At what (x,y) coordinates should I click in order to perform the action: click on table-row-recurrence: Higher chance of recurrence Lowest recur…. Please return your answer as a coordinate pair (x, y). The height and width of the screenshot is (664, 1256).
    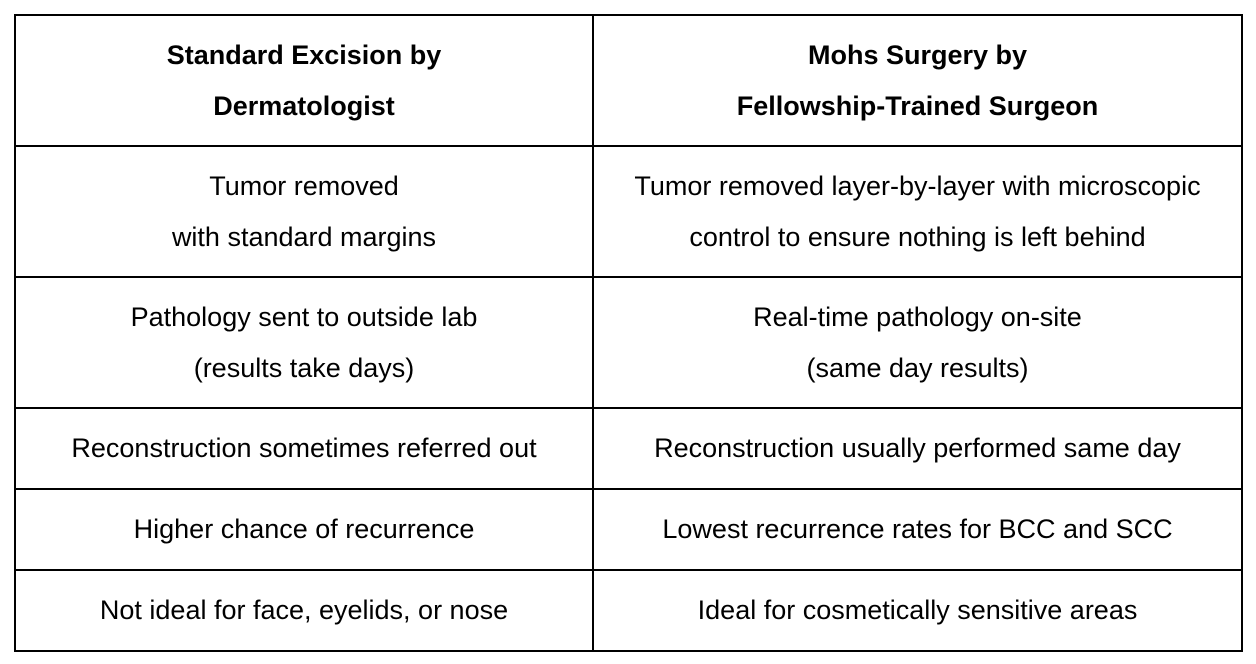
    Looking at the image, I should click on (628, 529).